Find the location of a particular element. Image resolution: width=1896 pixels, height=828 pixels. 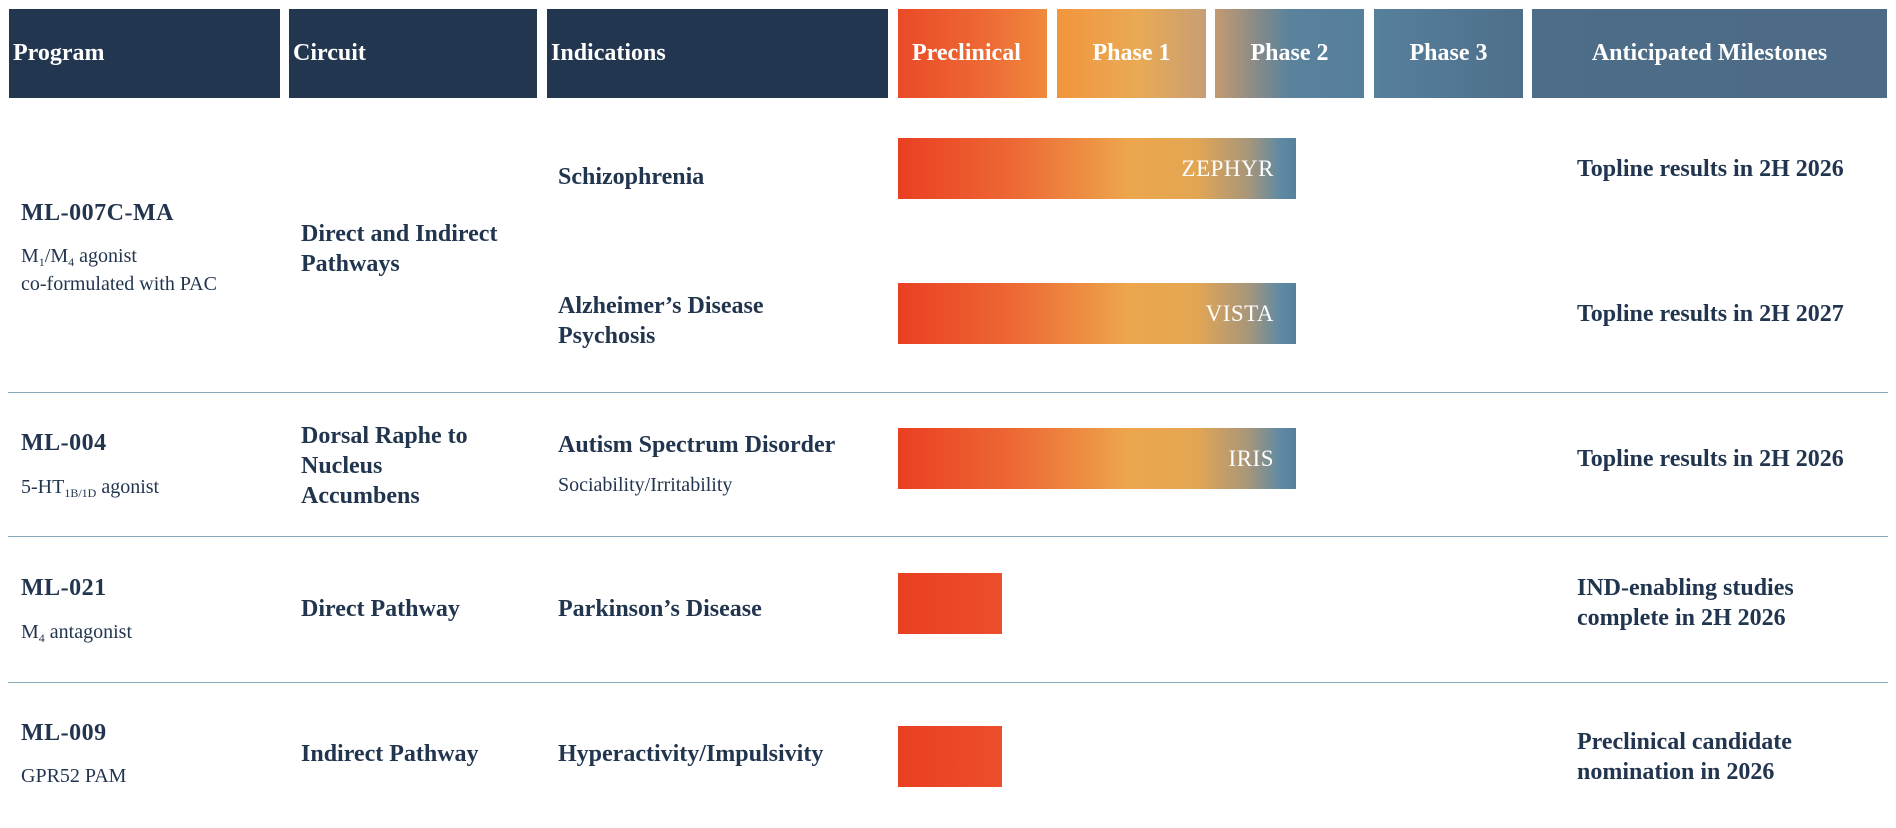

program-mechanism: M4 antagonist is located at coordinates (77, 633).